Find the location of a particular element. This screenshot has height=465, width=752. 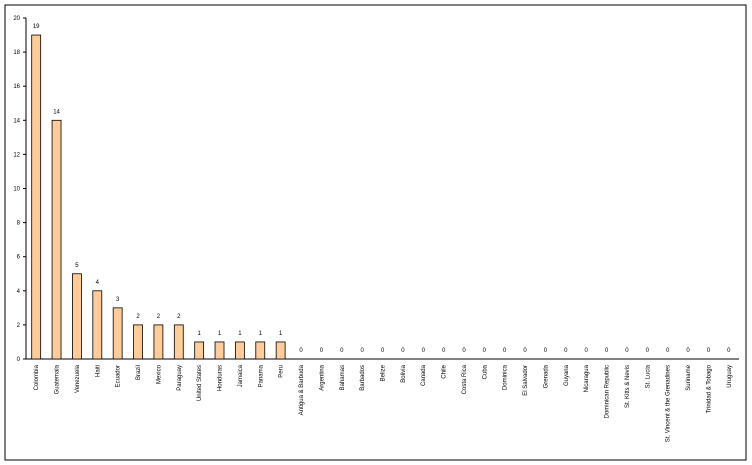

x-tick-label: Bolivia is located at coordinates (404, 373).